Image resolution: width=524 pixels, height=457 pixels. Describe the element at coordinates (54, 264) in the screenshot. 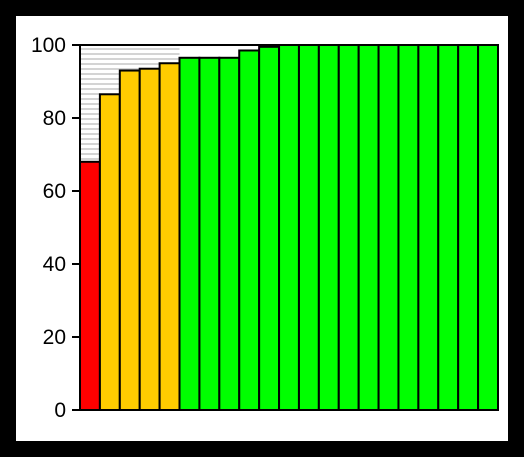

I see `y-tick-label: 40` at that location.